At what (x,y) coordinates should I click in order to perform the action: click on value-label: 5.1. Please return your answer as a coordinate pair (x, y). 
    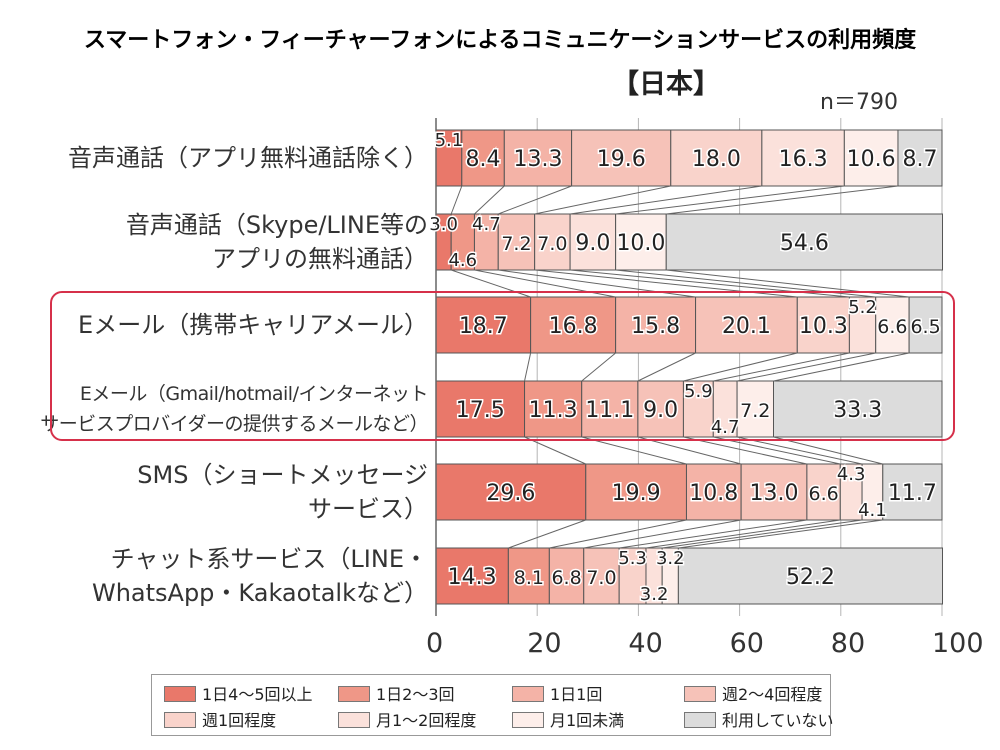
    Looking at the image, I should click on (449, 140).